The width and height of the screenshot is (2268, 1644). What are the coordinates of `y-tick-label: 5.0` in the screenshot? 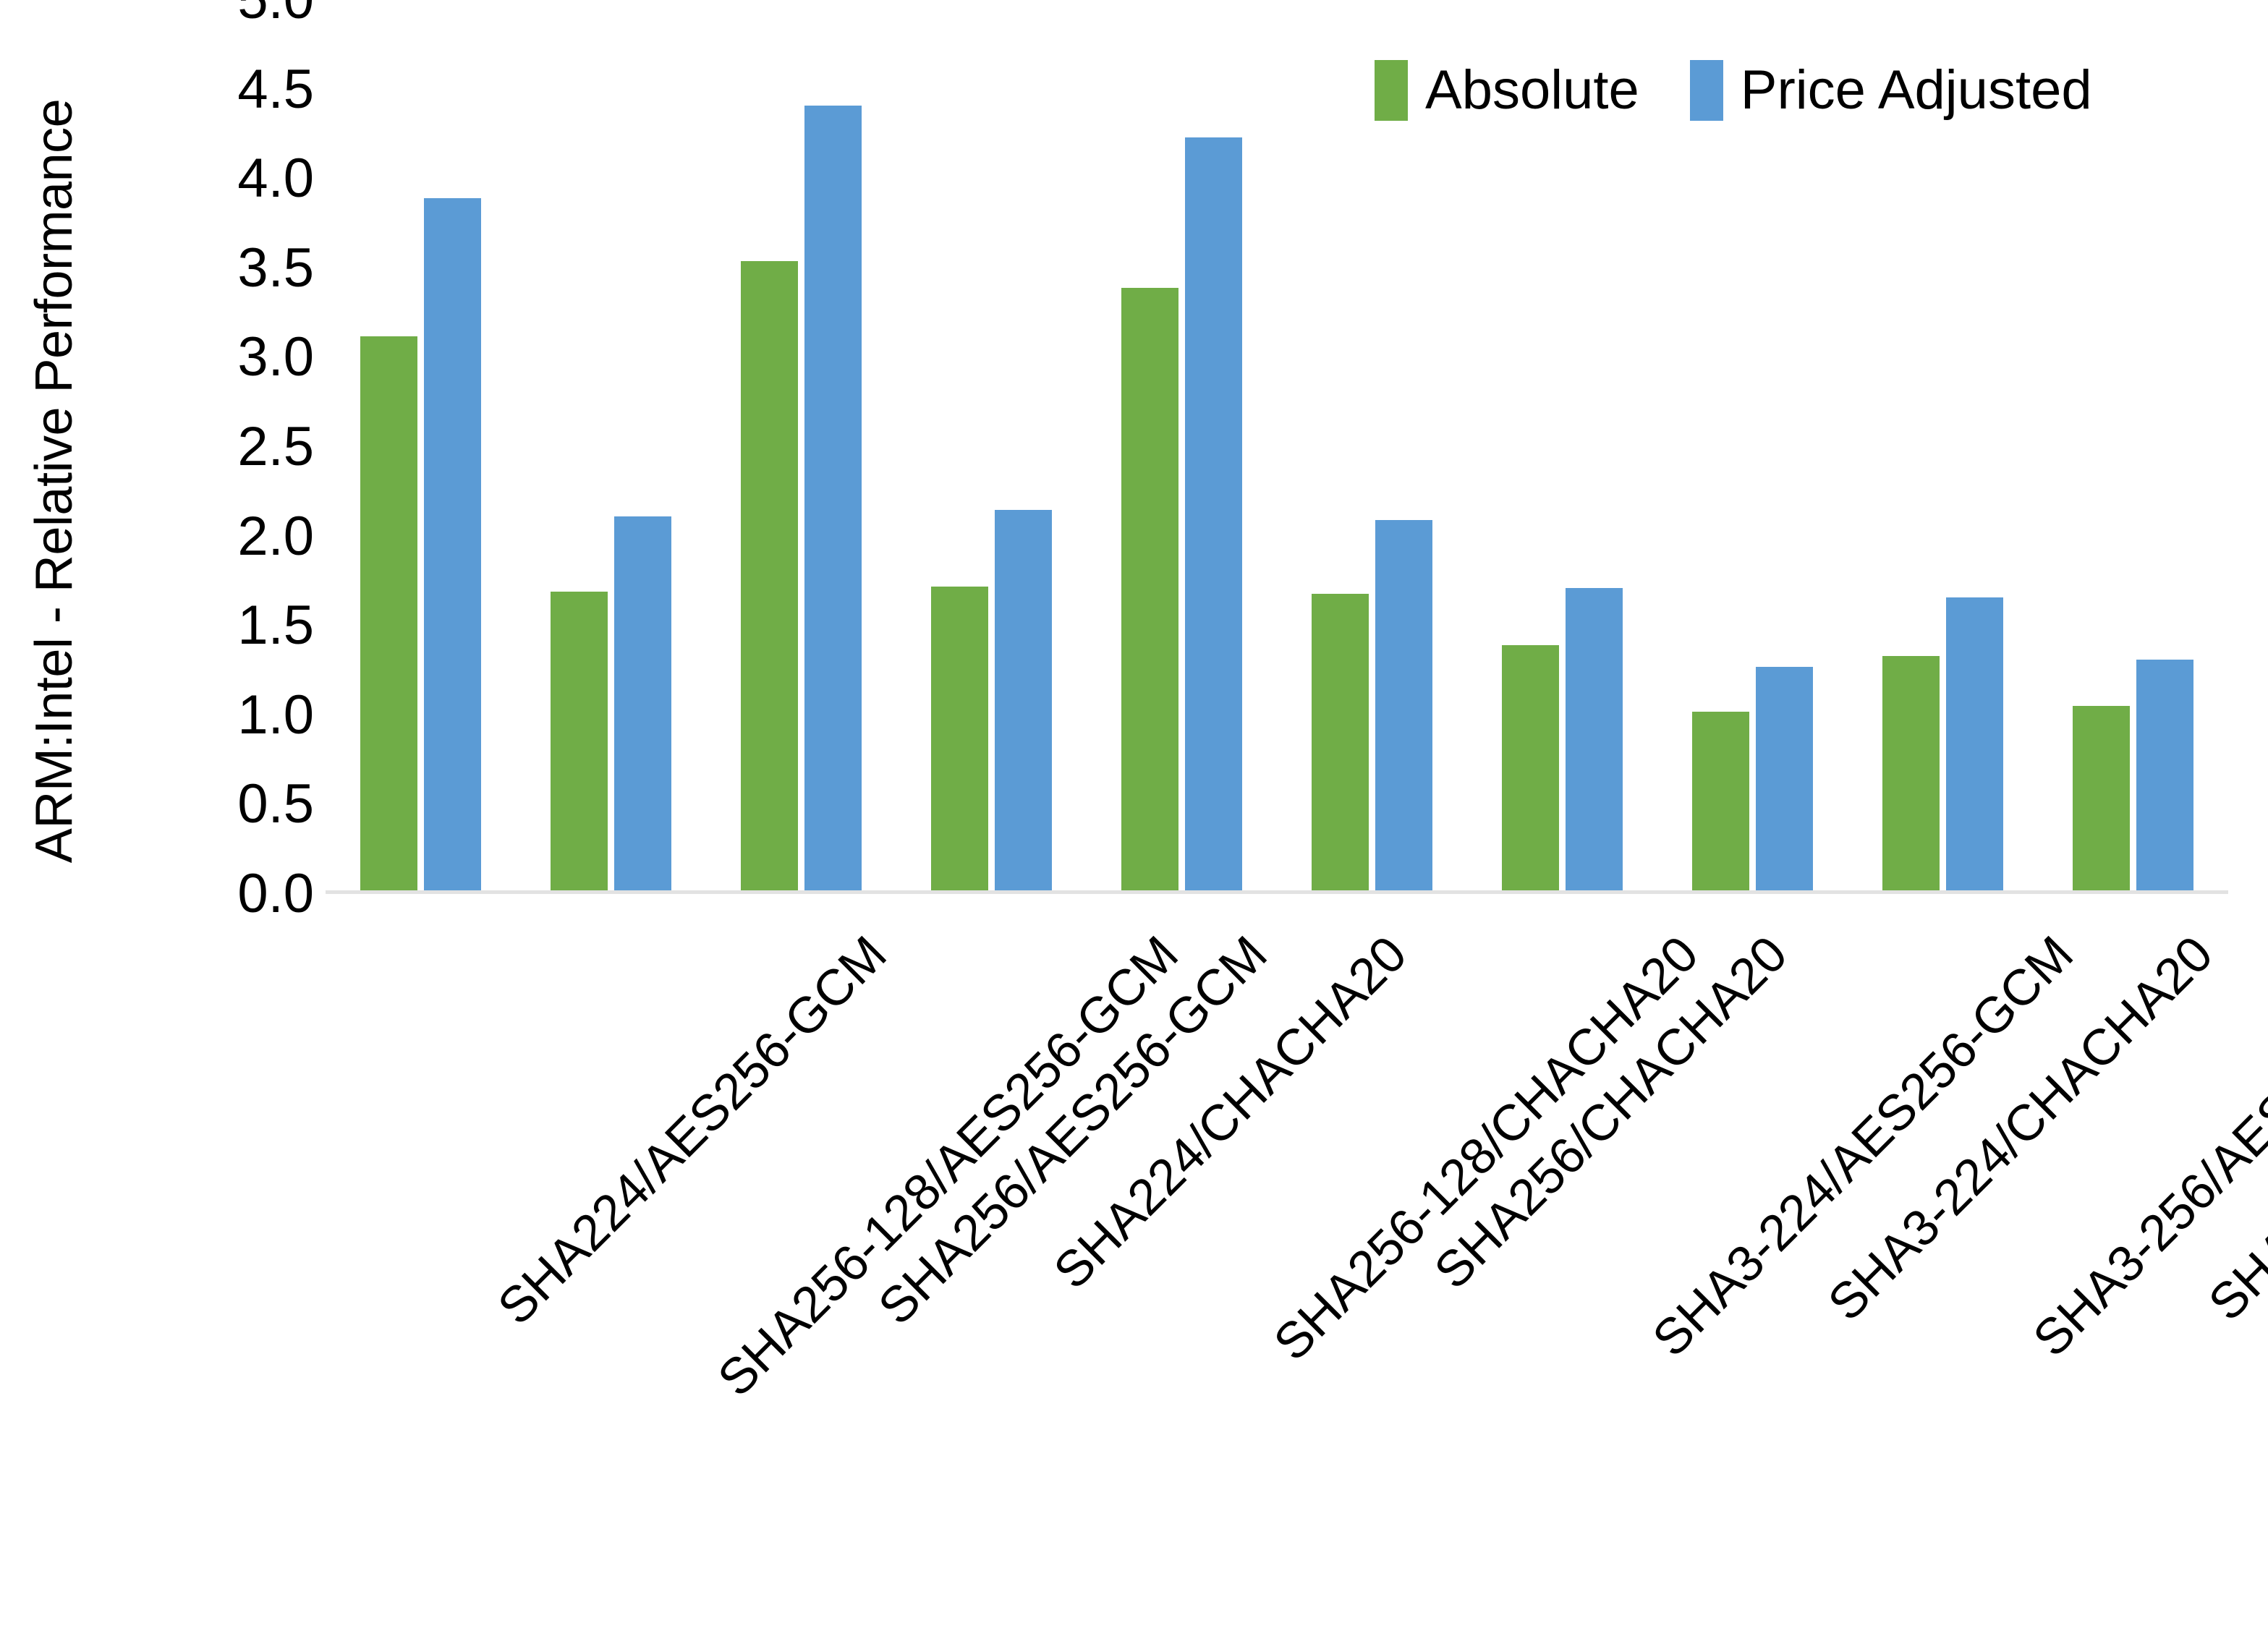 It's located at (275, 13).